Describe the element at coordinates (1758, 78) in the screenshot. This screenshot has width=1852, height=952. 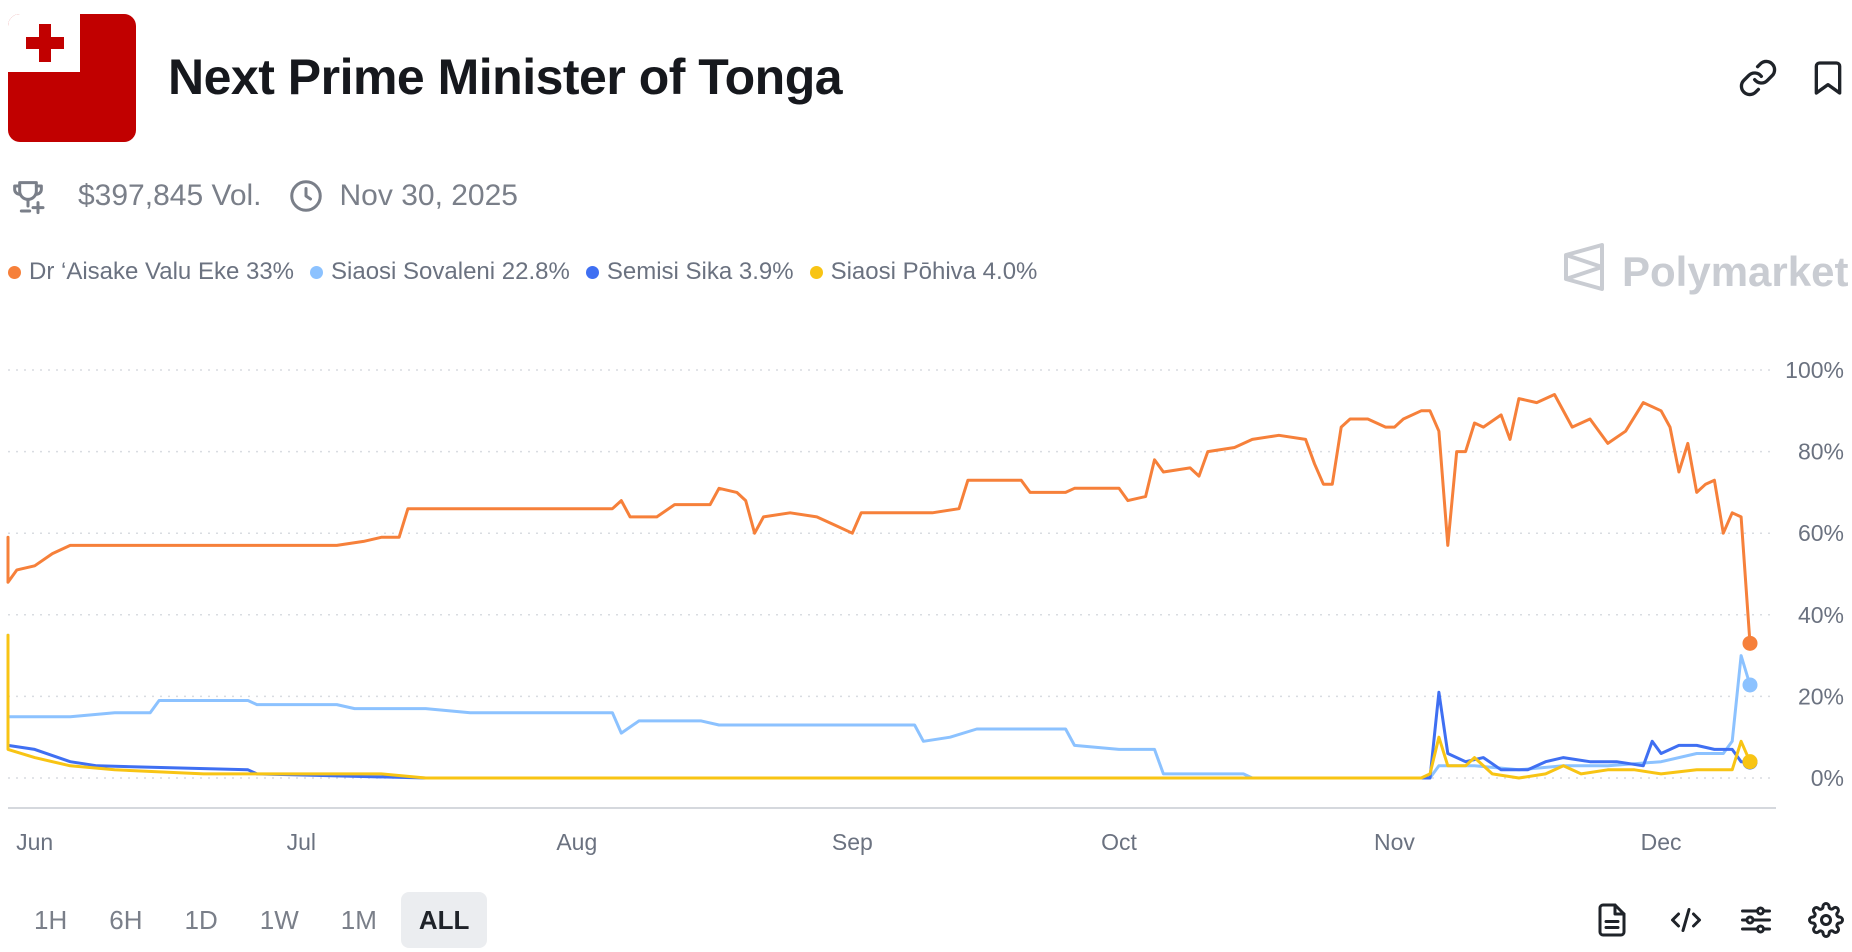
I see `link-icon` at that location.